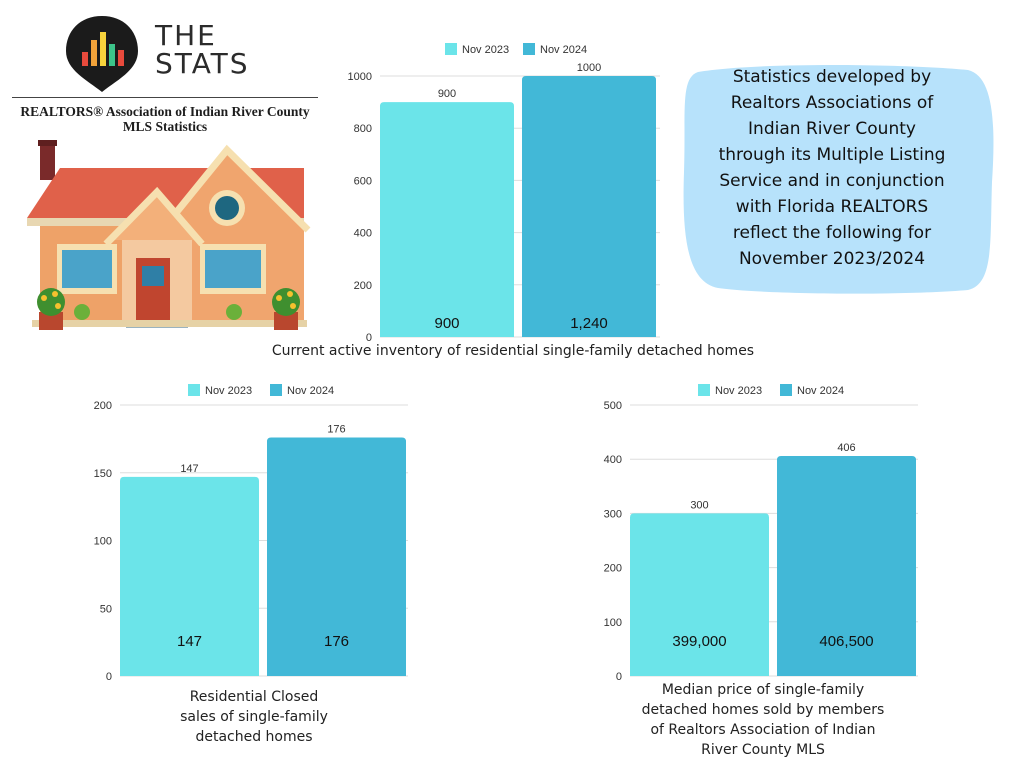 The image size is (1024, 768). Describe the element at coordinates (202, 63) in the screenshot. I see `brand-line2: STATS` at that location.